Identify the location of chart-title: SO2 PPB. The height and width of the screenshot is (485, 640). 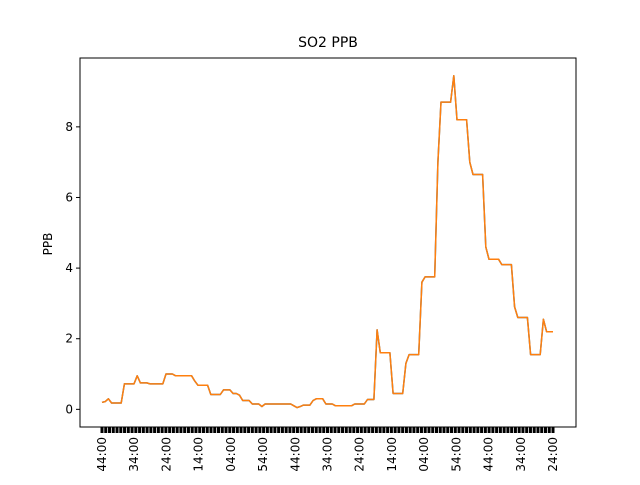
(328, 43).